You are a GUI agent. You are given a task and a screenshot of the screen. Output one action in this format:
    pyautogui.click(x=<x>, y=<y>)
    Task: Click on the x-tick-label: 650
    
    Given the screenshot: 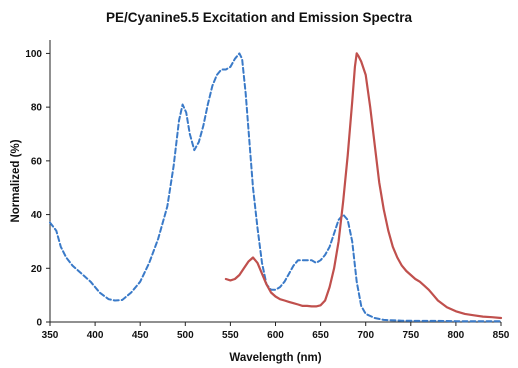 What is the action you would take?
    pyautogui.click(x=320, y=335)
    